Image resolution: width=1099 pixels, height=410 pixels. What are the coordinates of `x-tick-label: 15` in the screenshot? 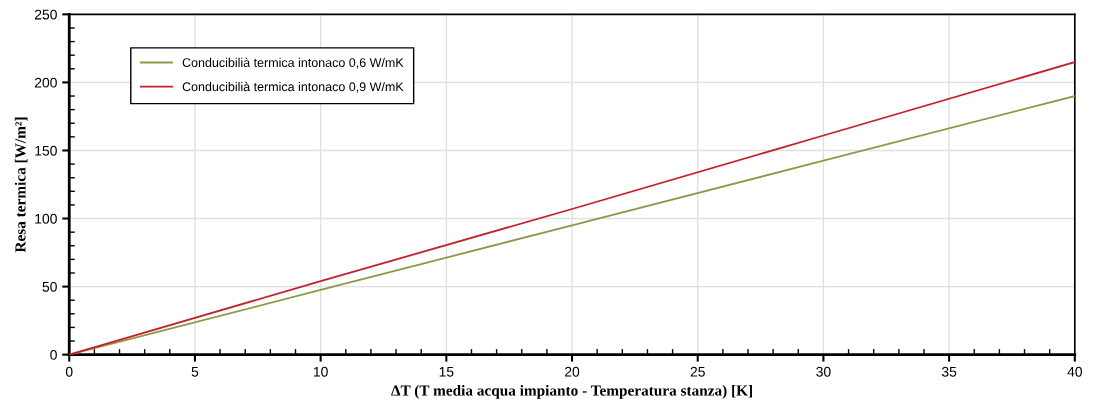 It's located at (446, 371).